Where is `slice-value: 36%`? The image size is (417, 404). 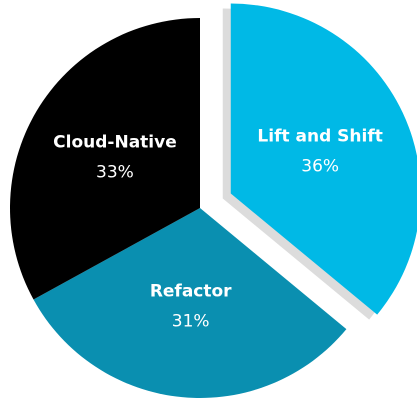
slice-value: 36% is located at coordinates (320, 166).